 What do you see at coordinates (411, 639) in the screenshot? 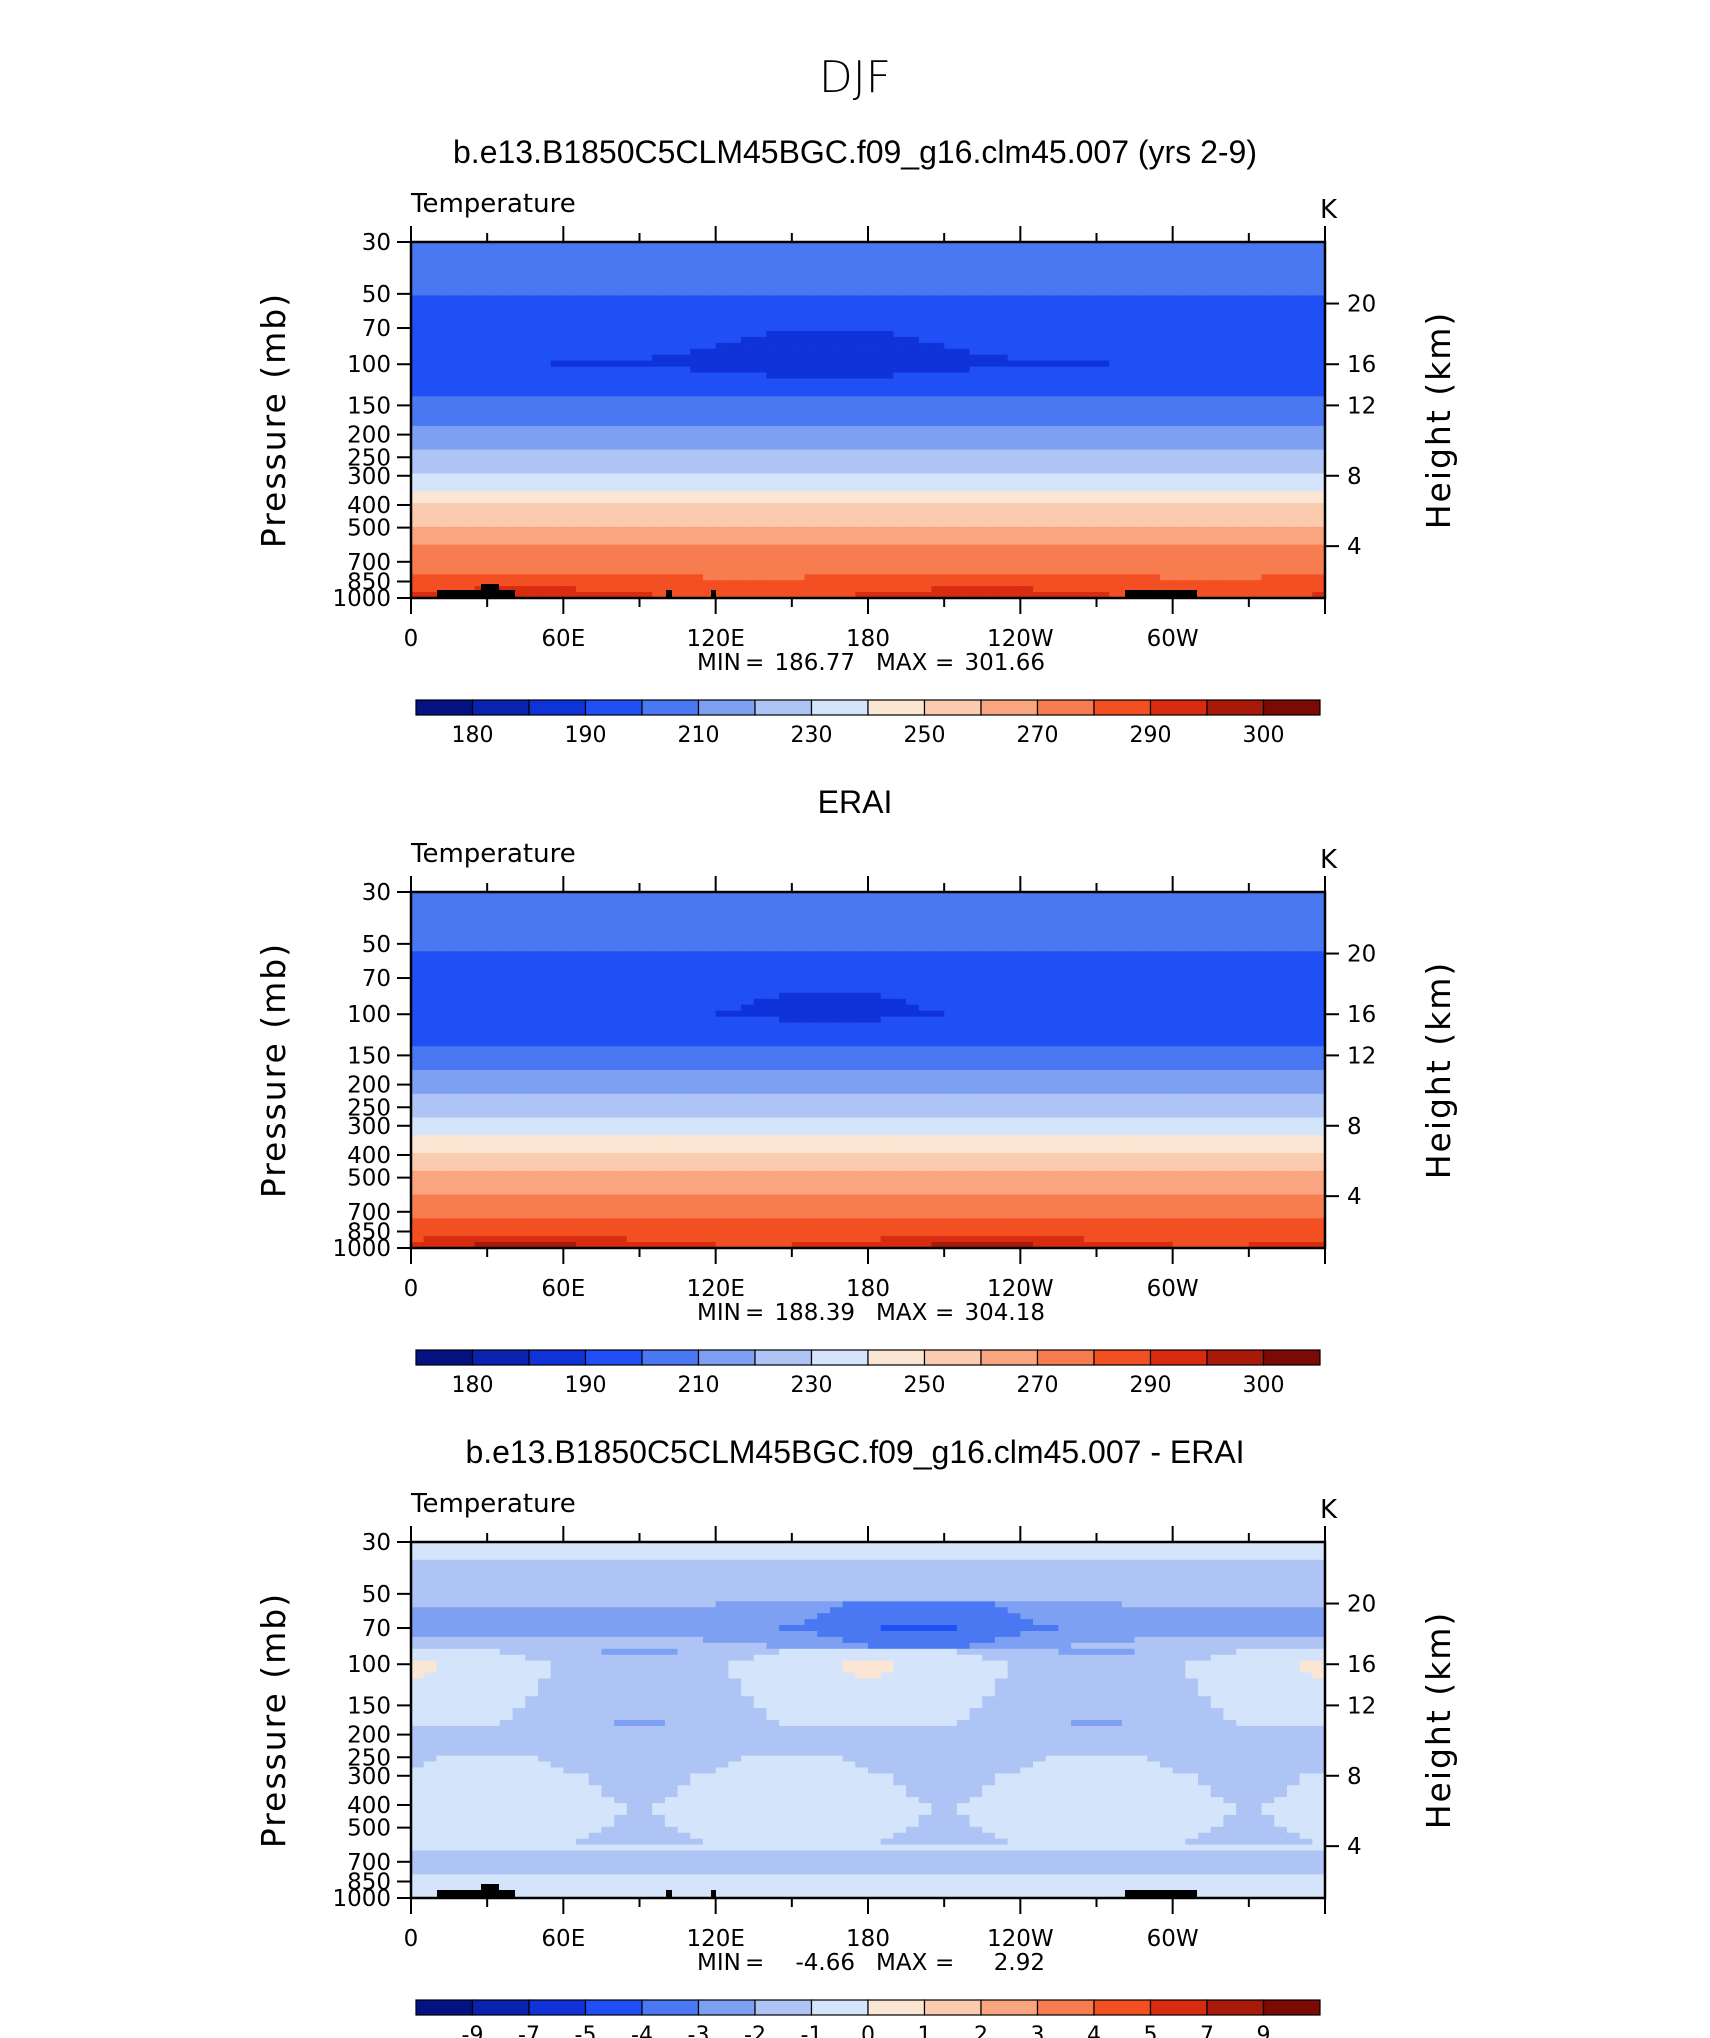
I see `x-tick-label: 0` at bounding box center [411, 639].